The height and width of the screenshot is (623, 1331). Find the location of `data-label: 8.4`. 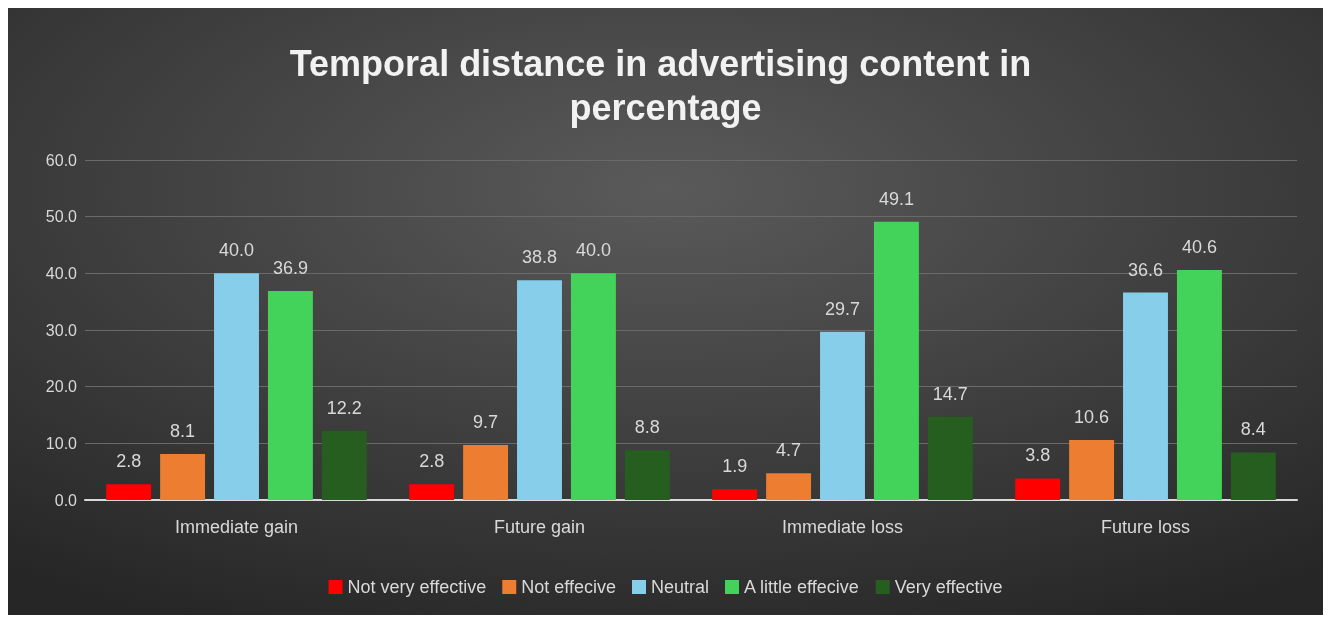

data-label: 8.4 is located at coordinates (1253, 429).